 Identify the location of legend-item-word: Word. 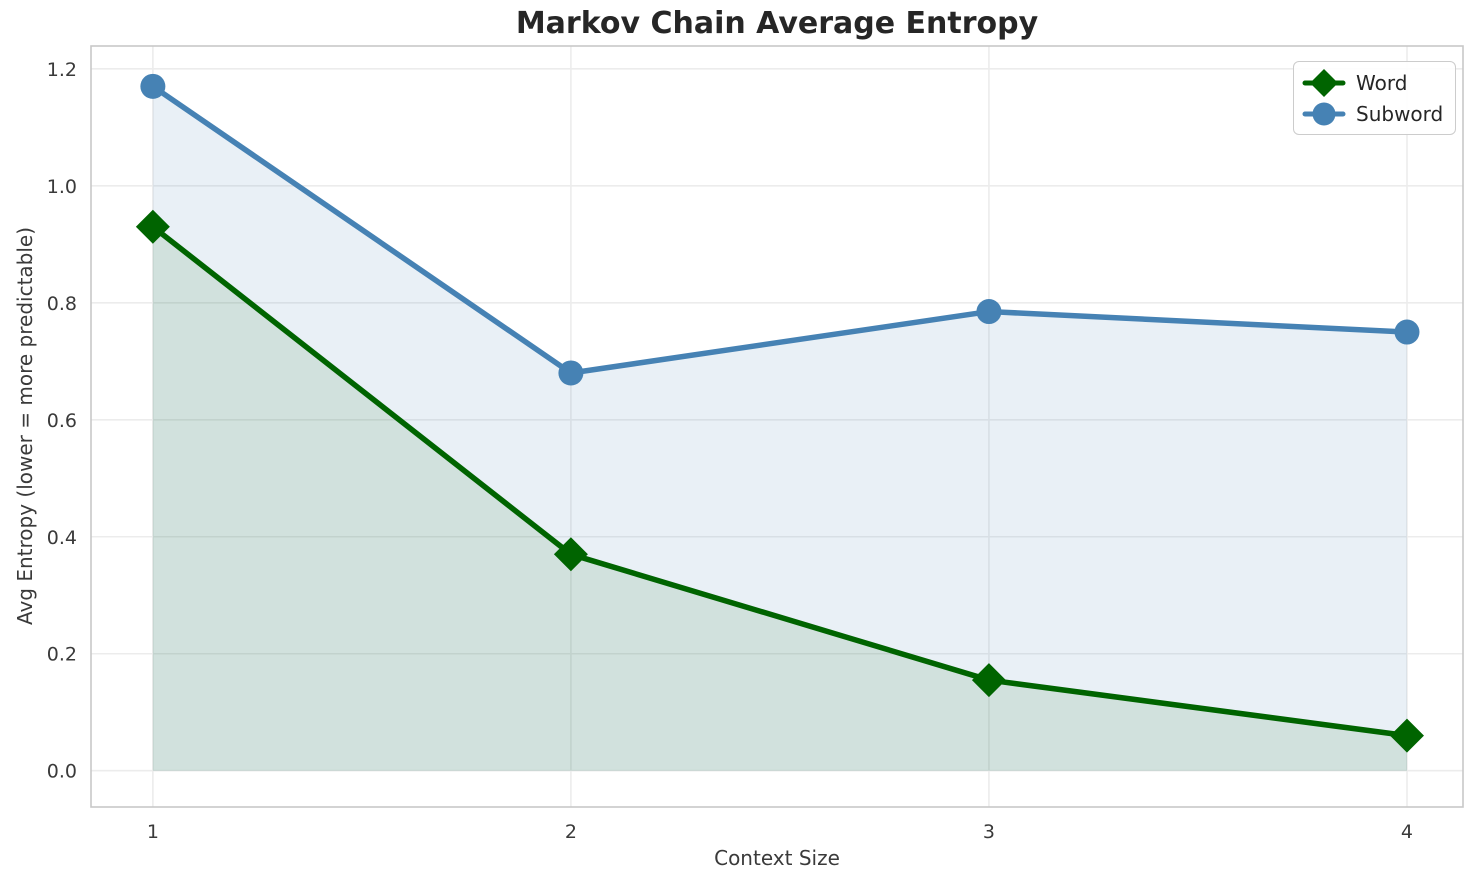
(1373, 82).